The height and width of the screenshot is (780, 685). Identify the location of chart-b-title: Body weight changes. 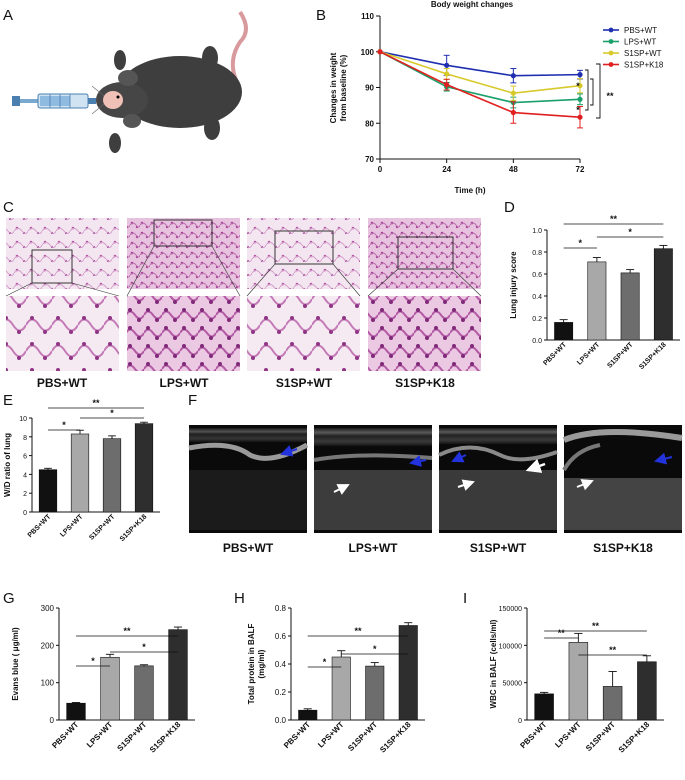
(472, 4).